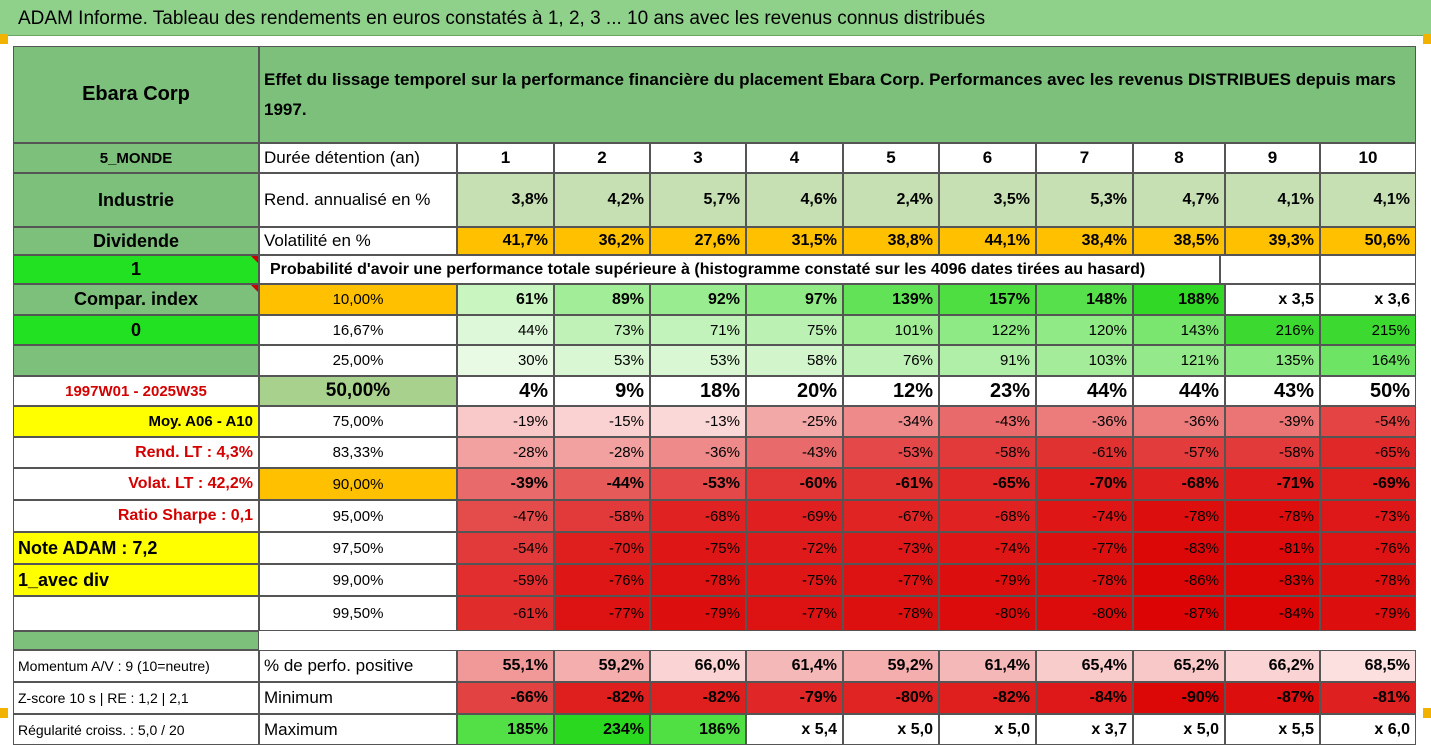  Describe the element at coordinates (602, 200) in the screenshot. I see `value-cell: 4,2%` at that location.